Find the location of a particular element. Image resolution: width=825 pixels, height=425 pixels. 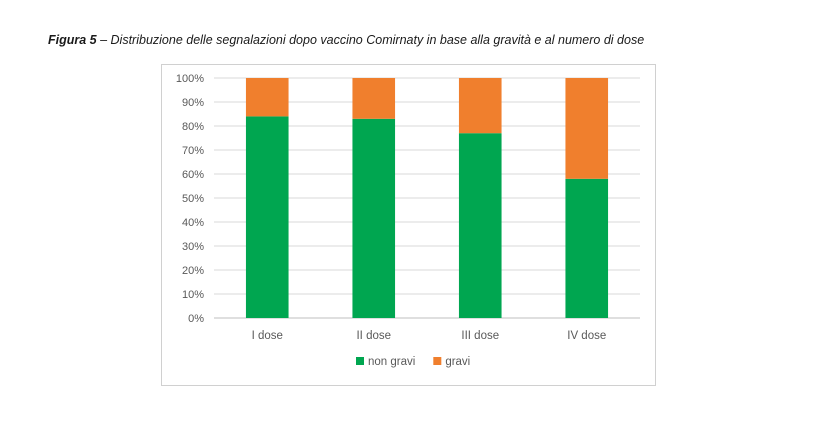

x-tick-label: III dose is located at coordinates (480, 336).